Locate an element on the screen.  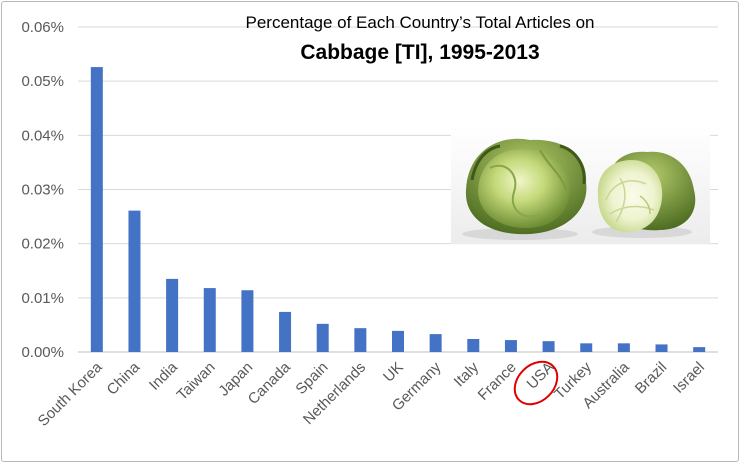
bar-south-korea is located at coordinates (96, 209).